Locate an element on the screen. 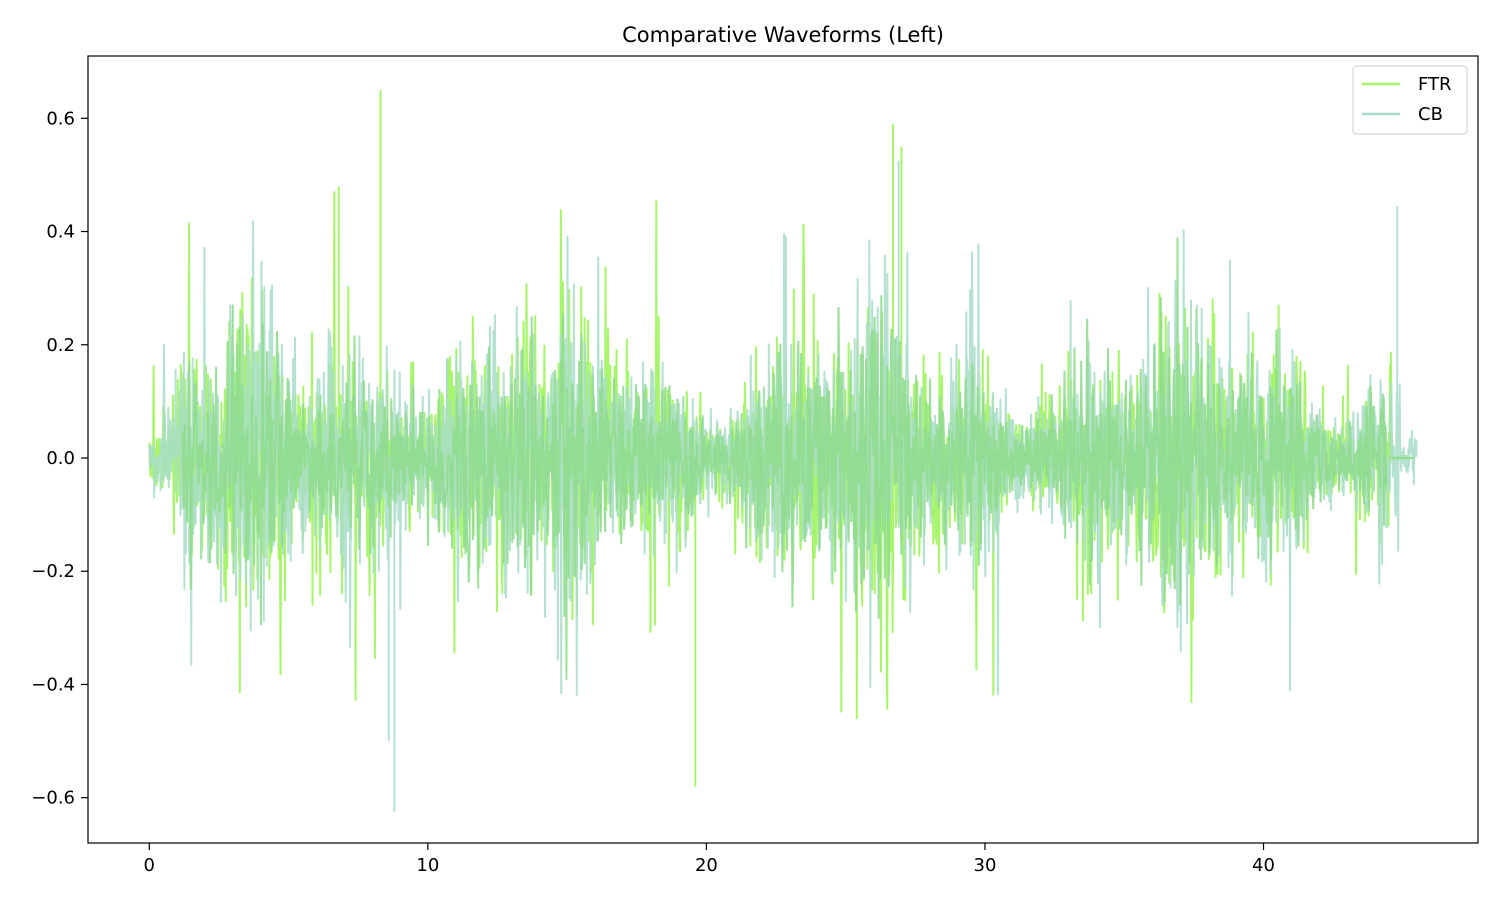  y-tick-label: −0.4 is located at coordinates (53, 684).